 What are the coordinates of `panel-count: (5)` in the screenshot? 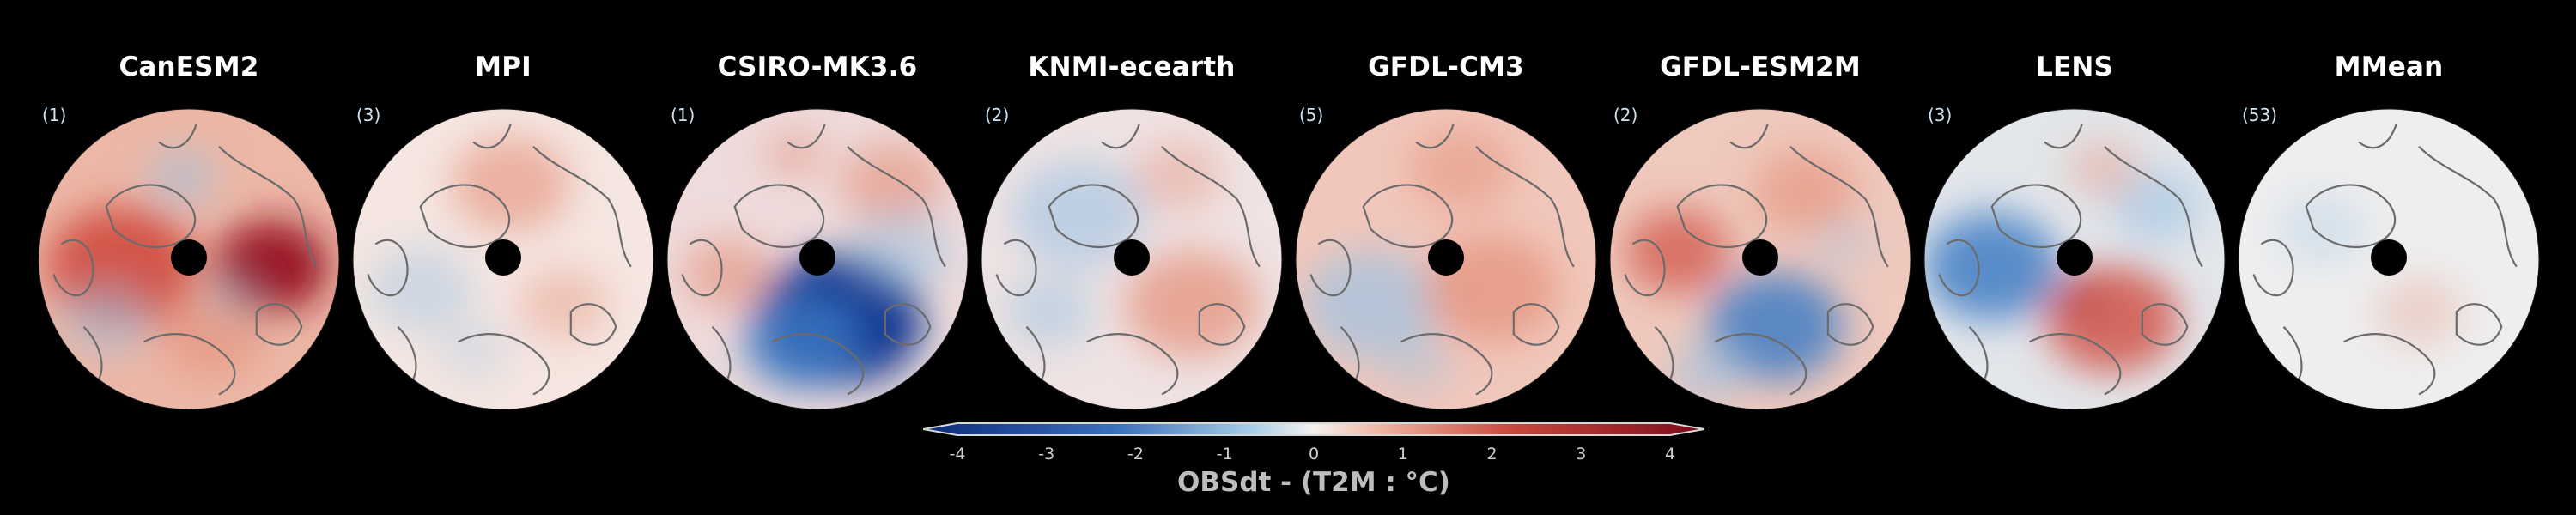 It's located at (1312, 115).